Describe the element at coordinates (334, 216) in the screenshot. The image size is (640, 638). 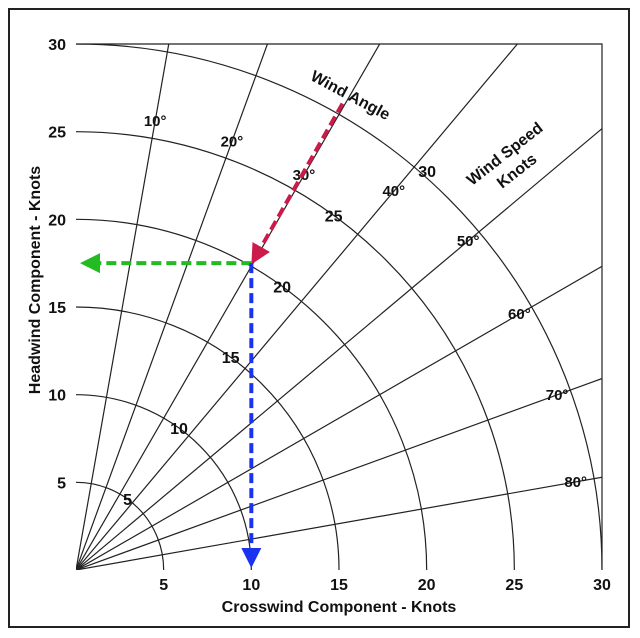
I see `wind-speed-ring-label: 25` at that location.